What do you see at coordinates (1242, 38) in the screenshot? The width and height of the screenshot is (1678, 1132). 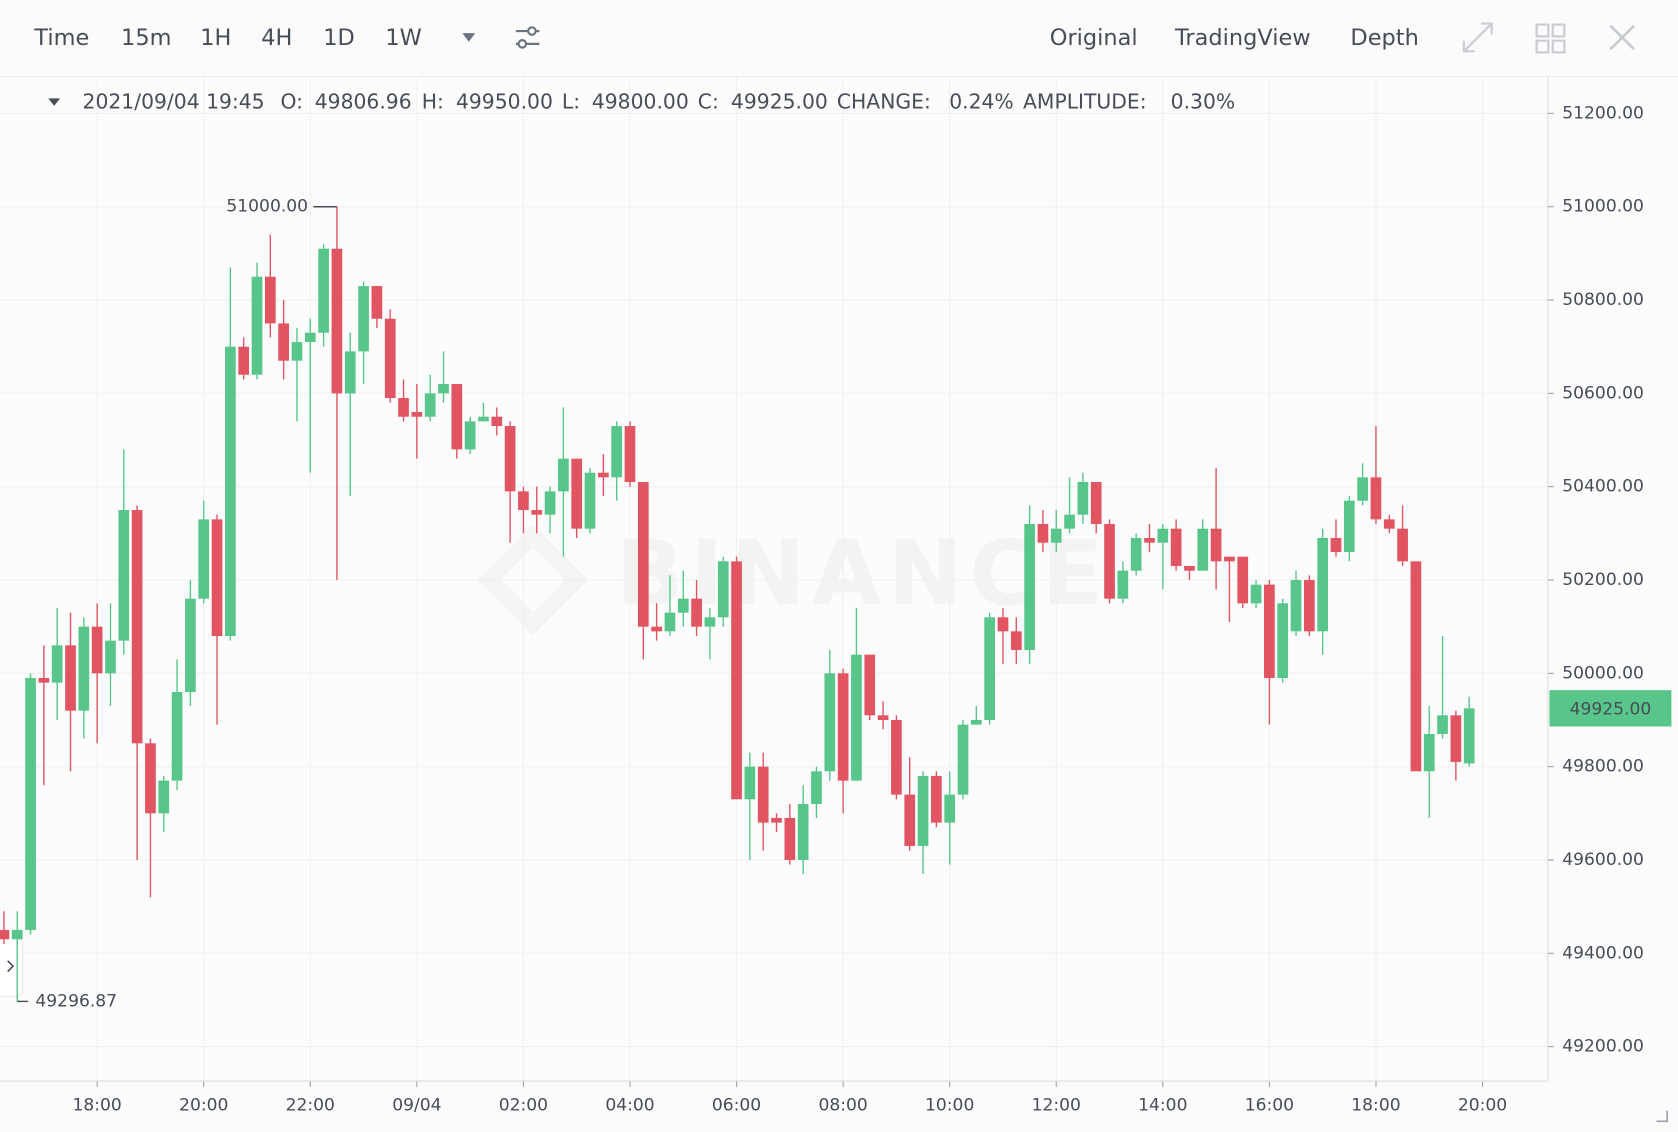 I see `view-tab: TradingView` at bounding box center [1242, 38].